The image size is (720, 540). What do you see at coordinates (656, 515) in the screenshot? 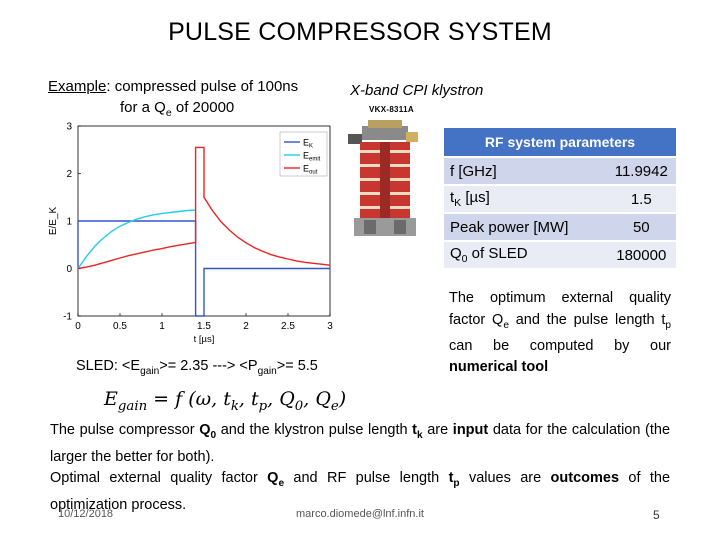
I see `page-number: 5` at bounding box center [656, 515].